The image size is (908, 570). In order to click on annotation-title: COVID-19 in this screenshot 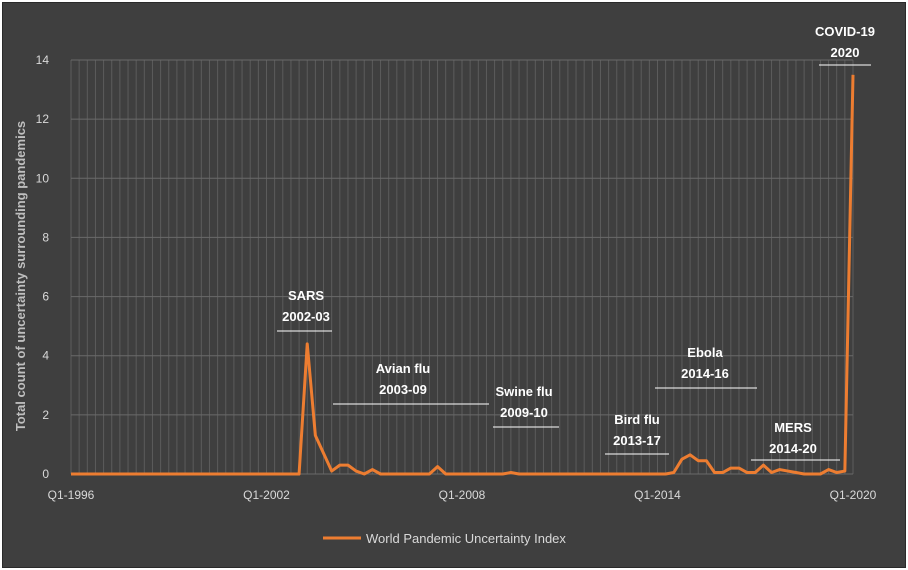, I will do `click(845, 31)`.